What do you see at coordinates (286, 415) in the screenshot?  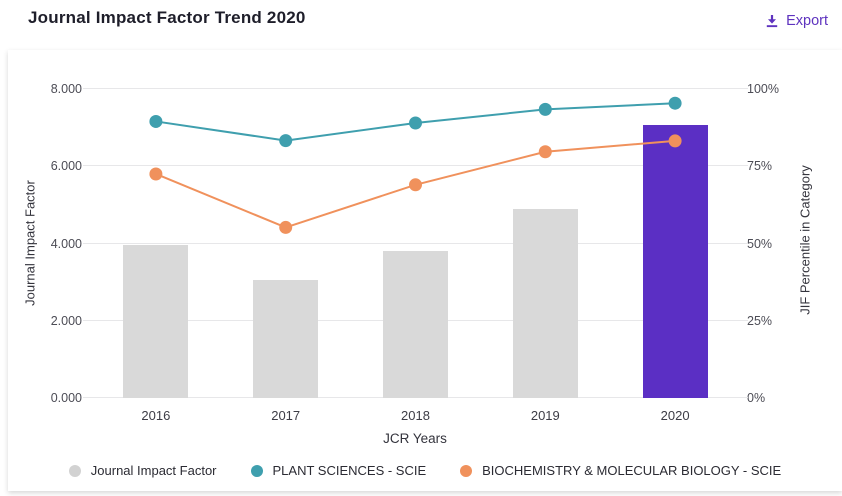 I see `x-tick-label-2017: 2017` at bounding box center [286, 415].